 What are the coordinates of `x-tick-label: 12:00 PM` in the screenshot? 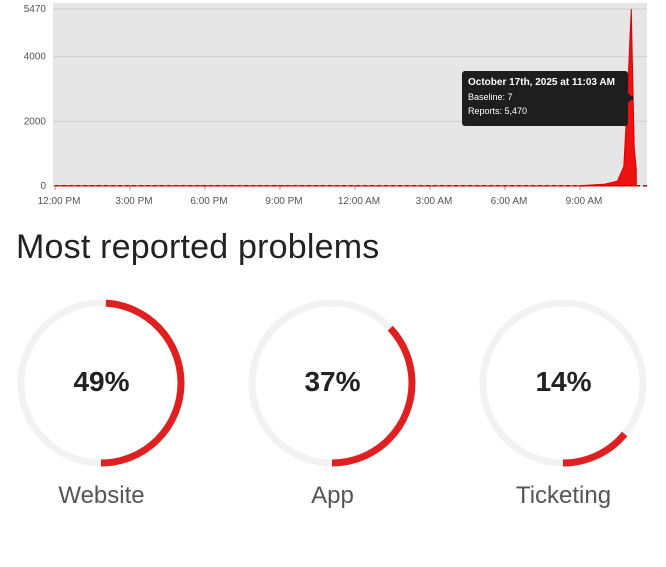 It's located at (59, 201).